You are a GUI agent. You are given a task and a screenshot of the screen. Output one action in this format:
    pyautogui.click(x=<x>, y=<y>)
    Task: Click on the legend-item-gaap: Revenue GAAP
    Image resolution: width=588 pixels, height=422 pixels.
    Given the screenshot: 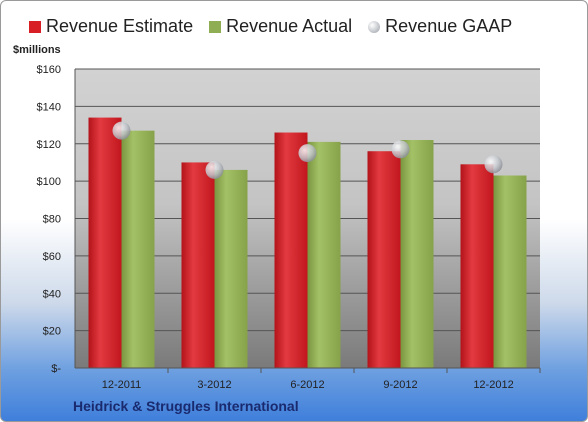 What is the action you would take?
    pyautogui.click(x=440, y=26)
    